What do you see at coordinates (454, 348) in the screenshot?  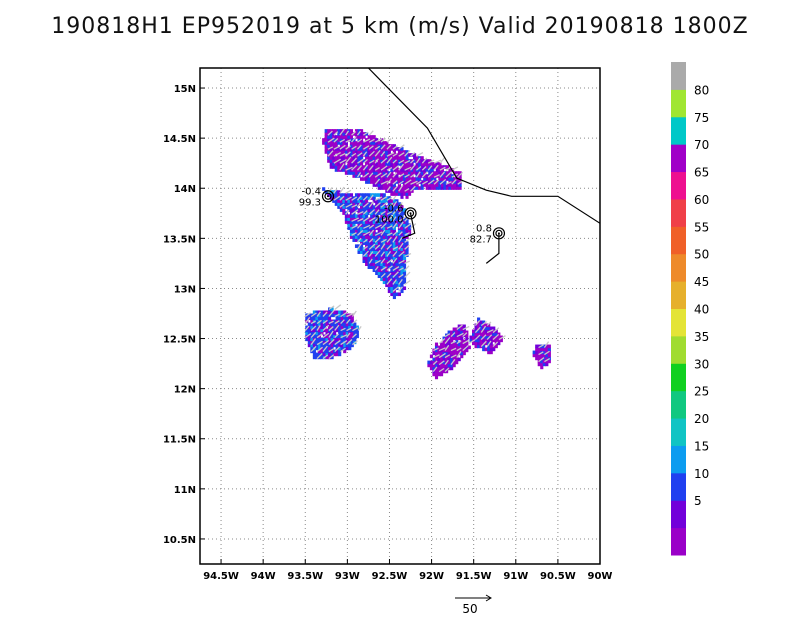 I see `vector-group` at bounding box center [454, 348].